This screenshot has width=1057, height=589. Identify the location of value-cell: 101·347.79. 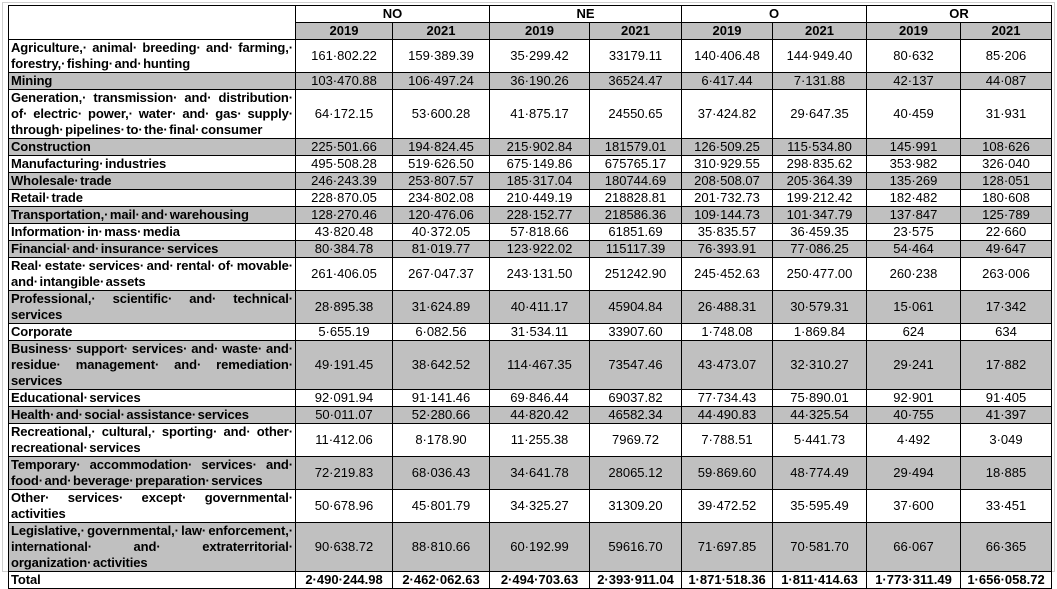
(819, 215).